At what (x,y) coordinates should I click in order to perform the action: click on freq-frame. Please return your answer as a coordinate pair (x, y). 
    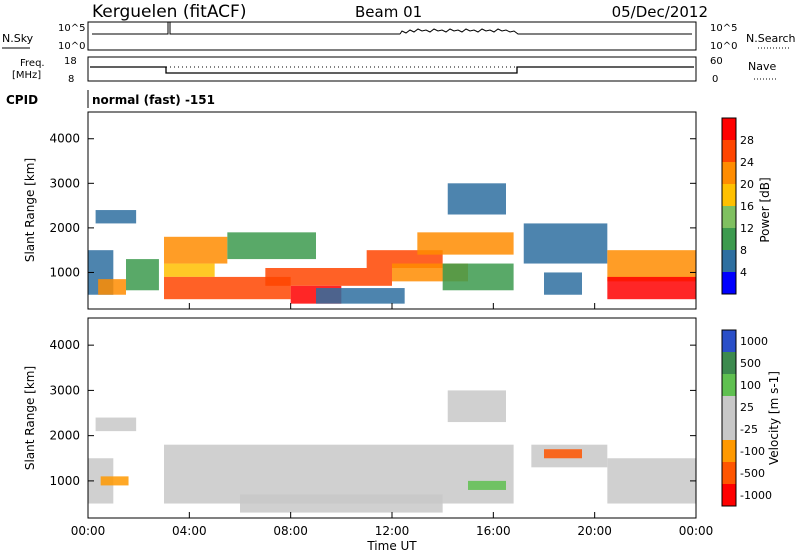
    Looking at the image, I should click on (392, 69).